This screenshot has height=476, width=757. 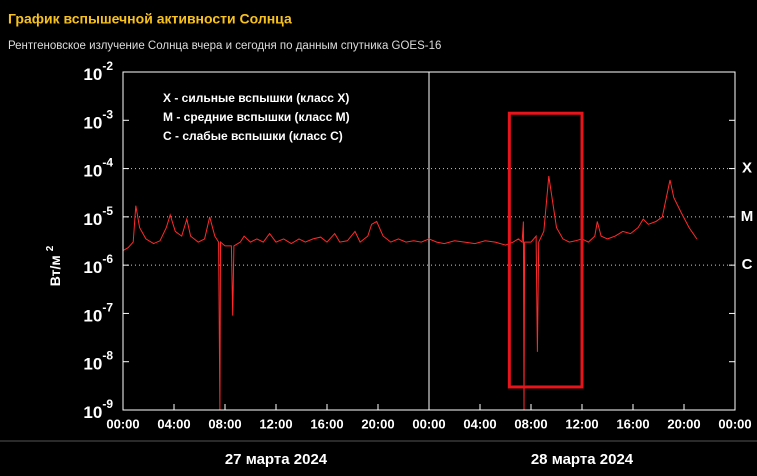 I want to click on y-tick-exponent: -7, so click(x=107, y=308).